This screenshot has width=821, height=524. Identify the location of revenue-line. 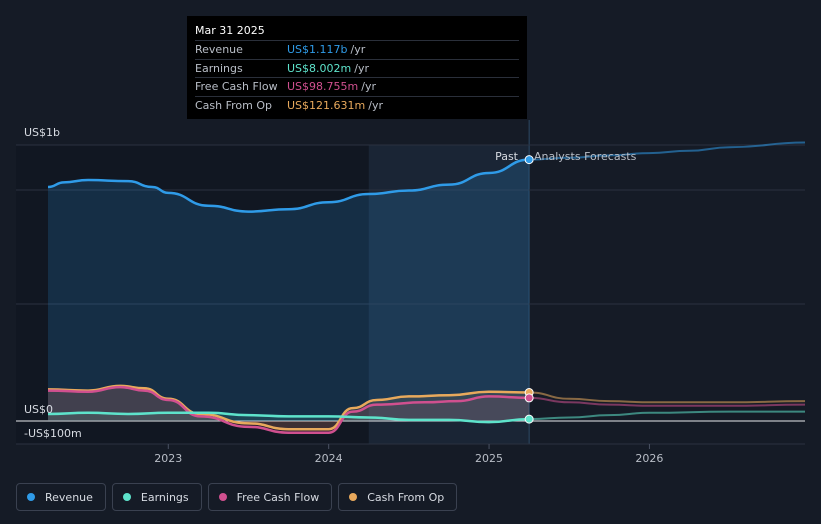
(288, 185).